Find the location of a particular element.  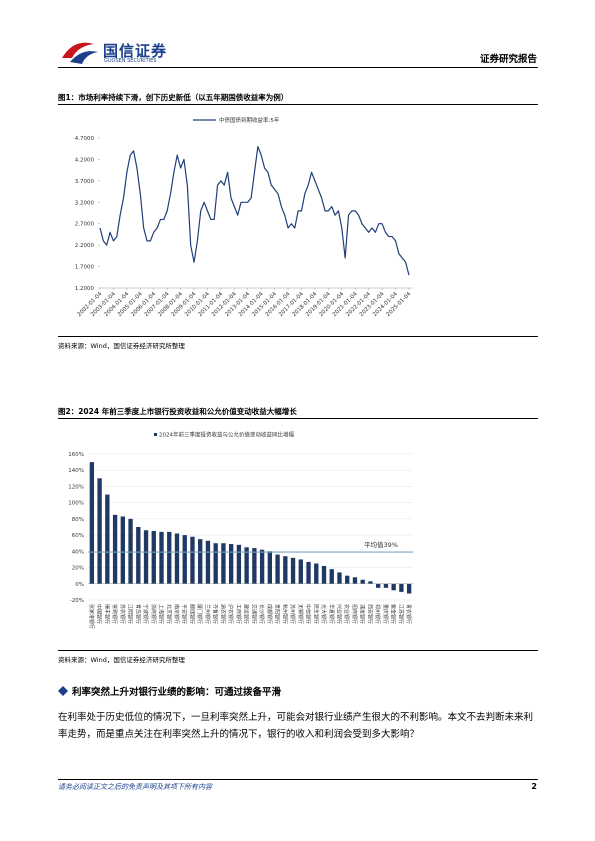

y-tick-label: 1.2000 is located at coordinates (85, 289).